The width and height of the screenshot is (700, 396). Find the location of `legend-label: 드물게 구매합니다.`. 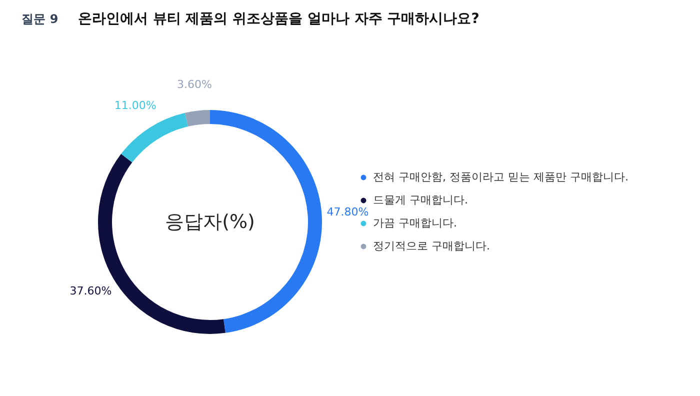

legend-label: 드물게 구매합니다. is located at coordinates (420, 200).